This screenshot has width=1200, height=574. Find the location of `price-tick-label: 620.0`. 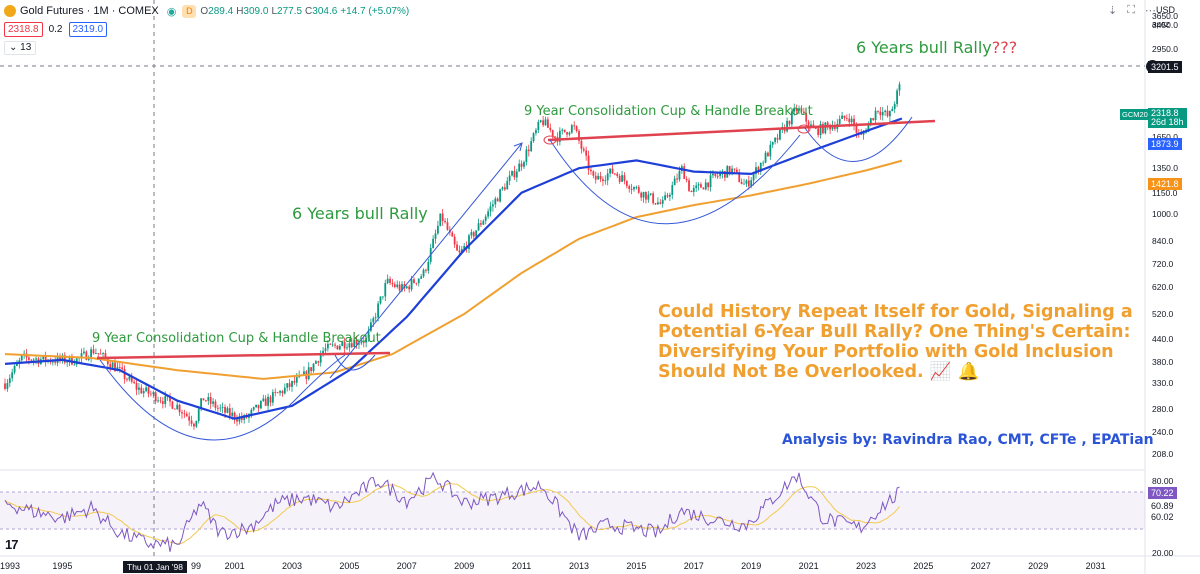

price-tick-label: 620.0 is located at coordinates (1163, 287).